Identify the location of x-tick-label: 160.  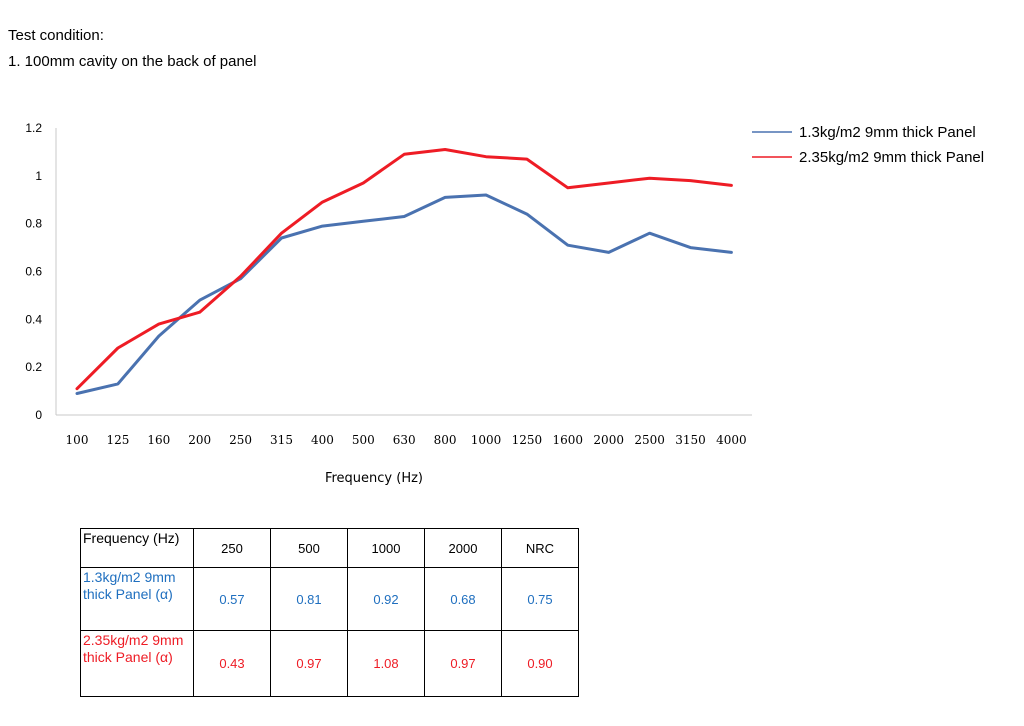
(158, 440).